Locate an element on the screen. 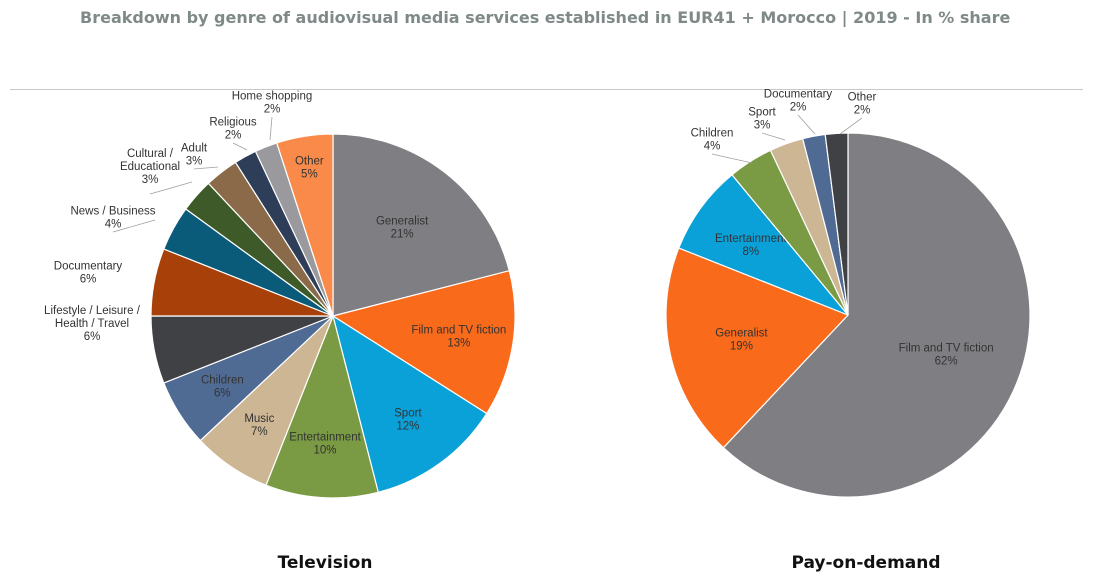 Image resolution: width=1093 pixels, height=583 pixels. slice-label-film-and-tv-fiction: Film and TV fiction 13% is located at coordinates (458, 336).